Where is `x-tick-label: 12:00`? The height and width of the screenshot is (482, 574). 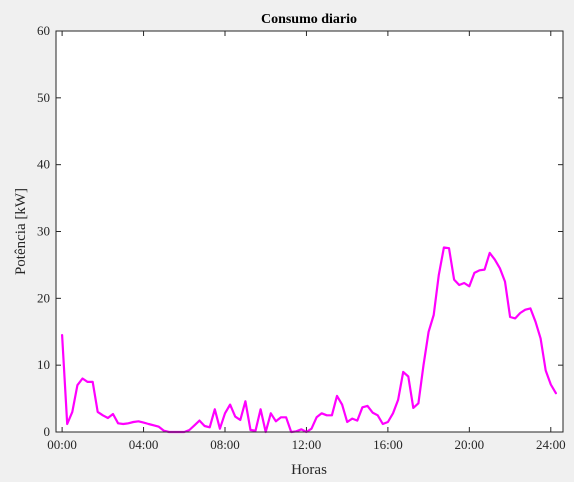
x-tick-label: 12:00 is located at coordinates (307, 444).